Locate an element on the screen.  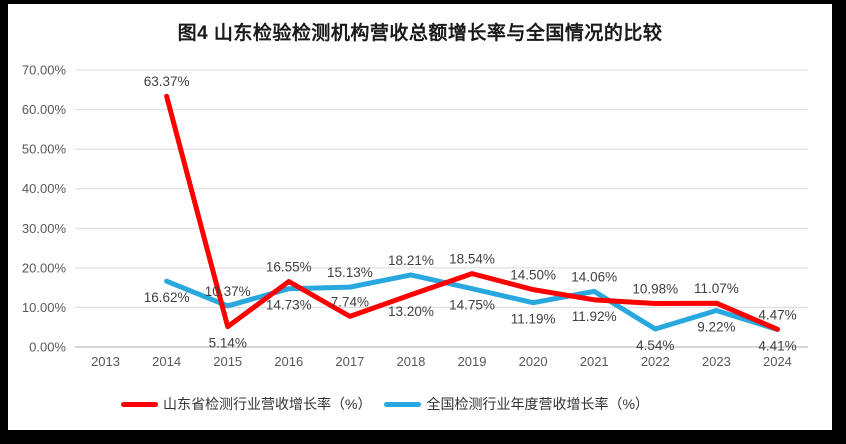
data-label-national: 18.21% is located at coordinates (411, 260).